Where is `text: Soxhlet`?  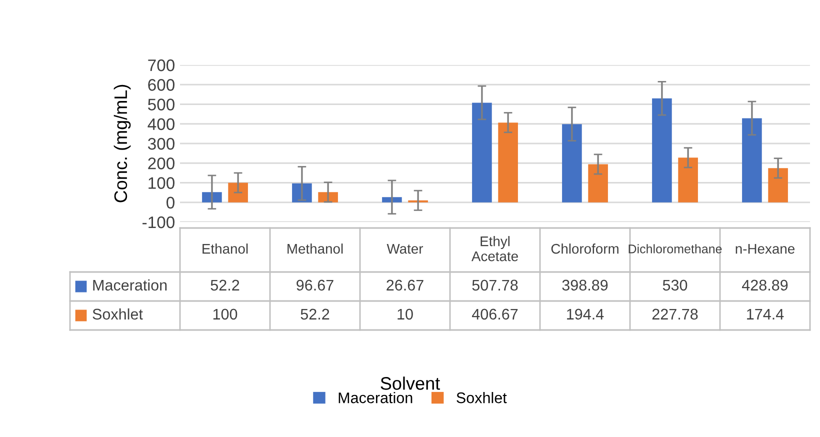
text: Soxhlet is located at coordinates (481, 398).